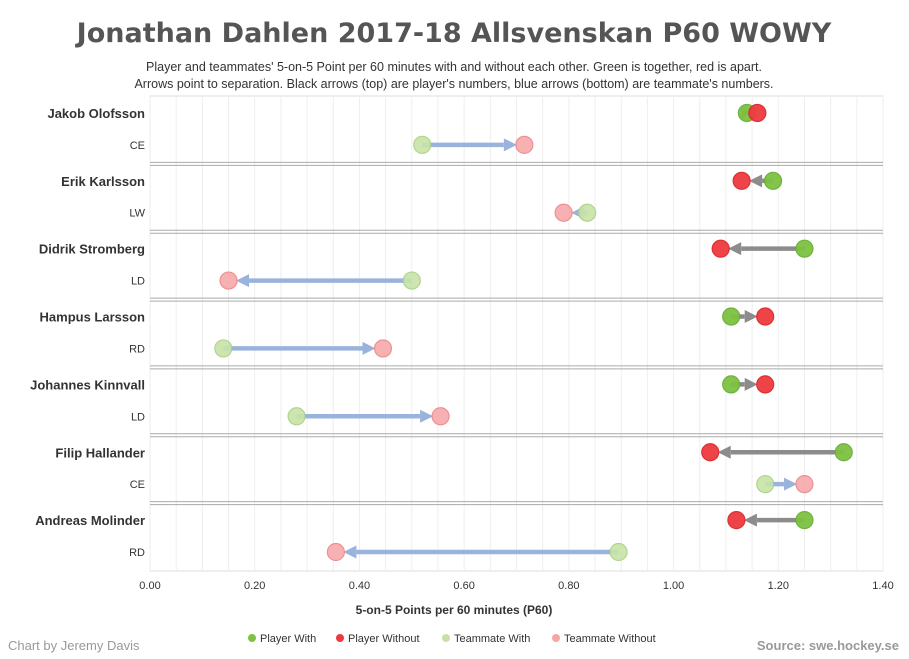 This screenshot has height=659, width=909. I want to click on x-axis-label: 5-on-5 Points per 60 minutes (P60), so click(454, 610).